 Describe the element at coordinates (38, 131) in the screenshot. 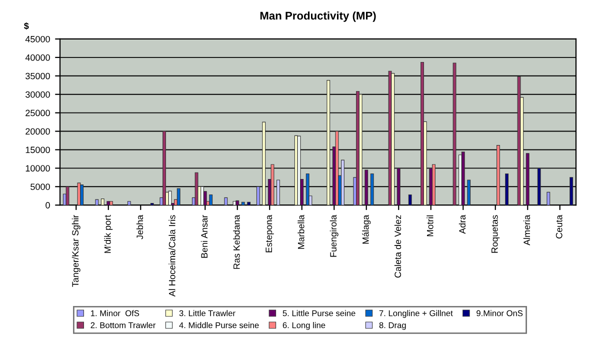

I see `y-tick-label: 20000` at that location.